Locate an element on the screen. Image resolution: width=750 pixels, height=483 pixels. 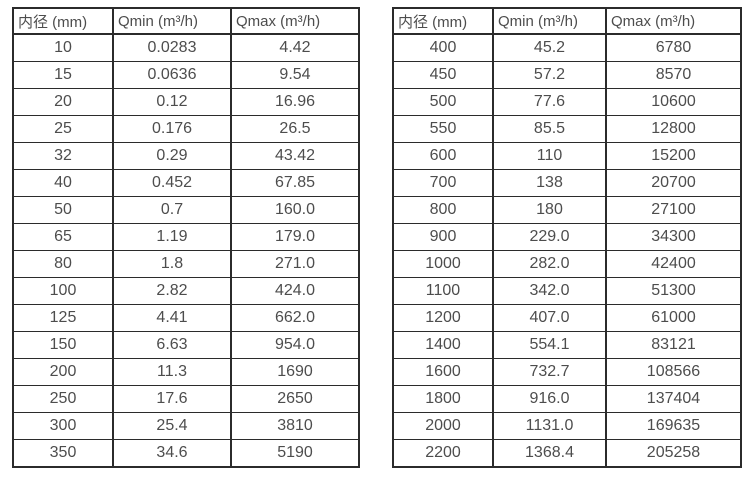
qmin-cell: 17.6 is located at coordinates (172, 399).